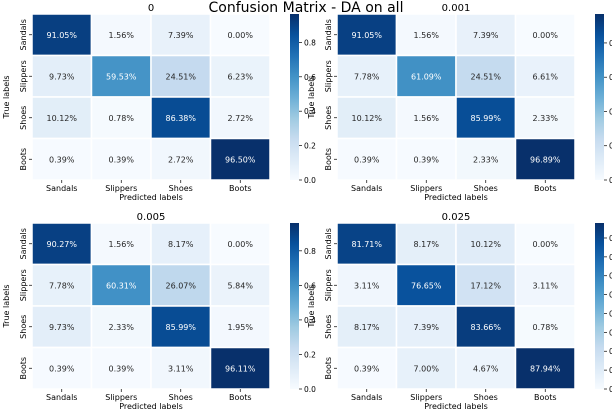 The image size is (612, 414). Describe the element at coordinates (610, 370) in the screenshot. I see `colorbar-tick-label: 0.1` at that location.